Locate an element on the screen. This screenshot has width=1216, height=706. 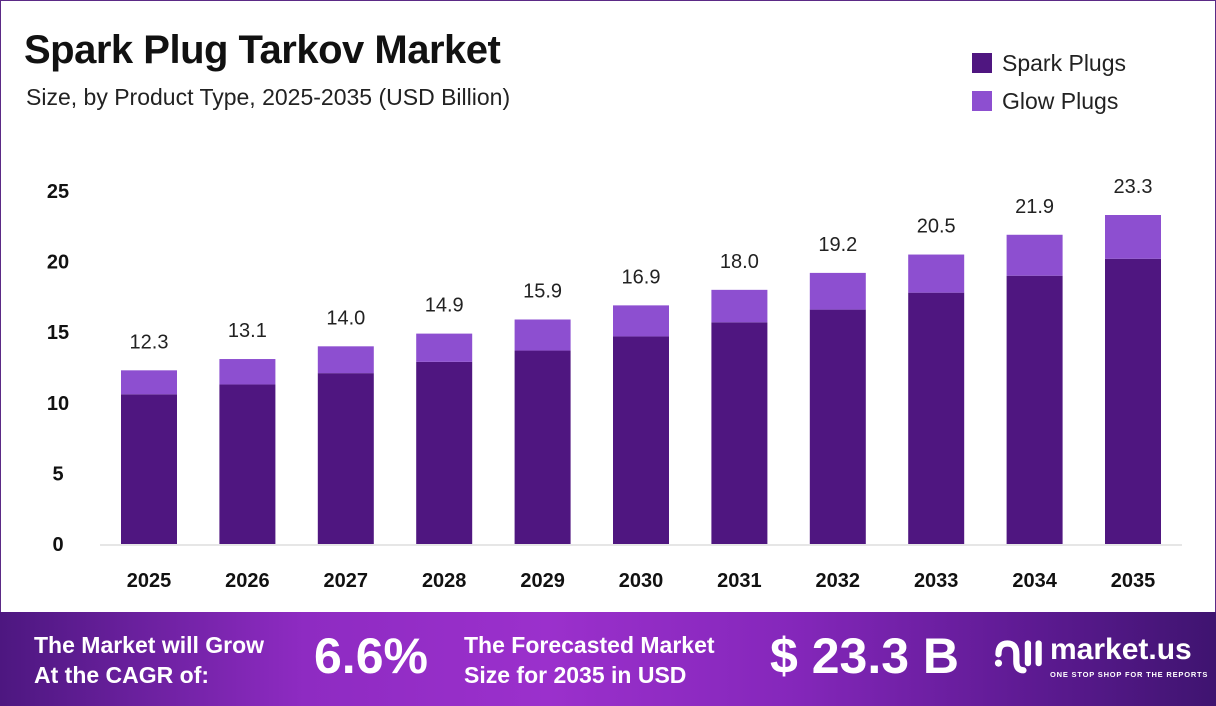
x-tick-label: 2030 is located at coordinates (641, 581).